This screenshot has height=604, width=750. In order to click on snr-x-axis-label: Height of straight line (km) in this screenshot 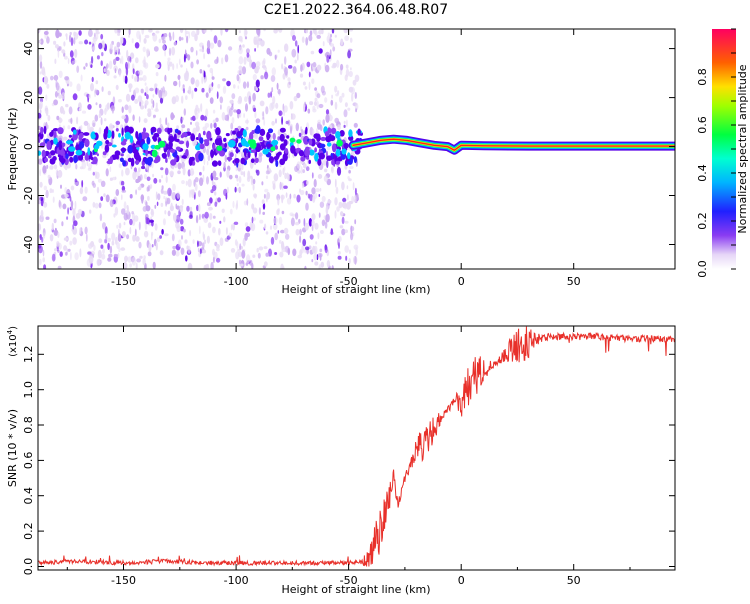, I will do `click(355, 589)`.